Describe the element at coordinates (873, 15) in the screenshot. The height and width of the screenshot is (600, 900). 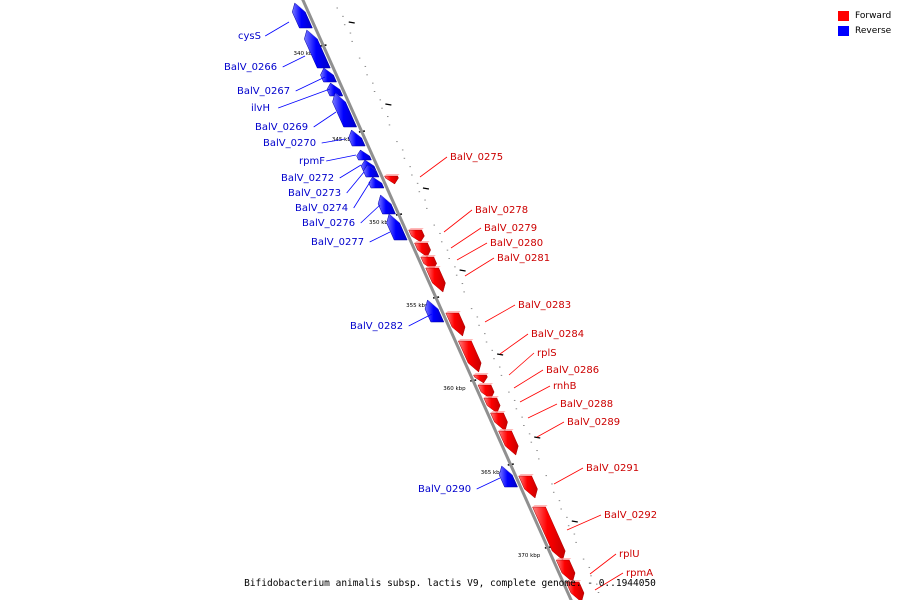
I see `legend-label-forward: Forward` at that location.